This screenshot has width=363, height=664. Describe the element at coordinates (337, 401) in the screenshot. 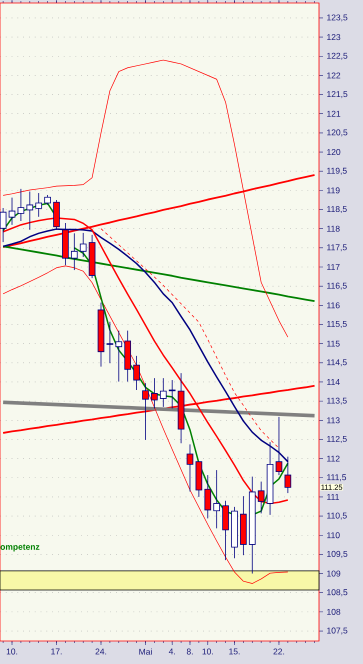

I see `y-tick-label: 113,5` at that location.